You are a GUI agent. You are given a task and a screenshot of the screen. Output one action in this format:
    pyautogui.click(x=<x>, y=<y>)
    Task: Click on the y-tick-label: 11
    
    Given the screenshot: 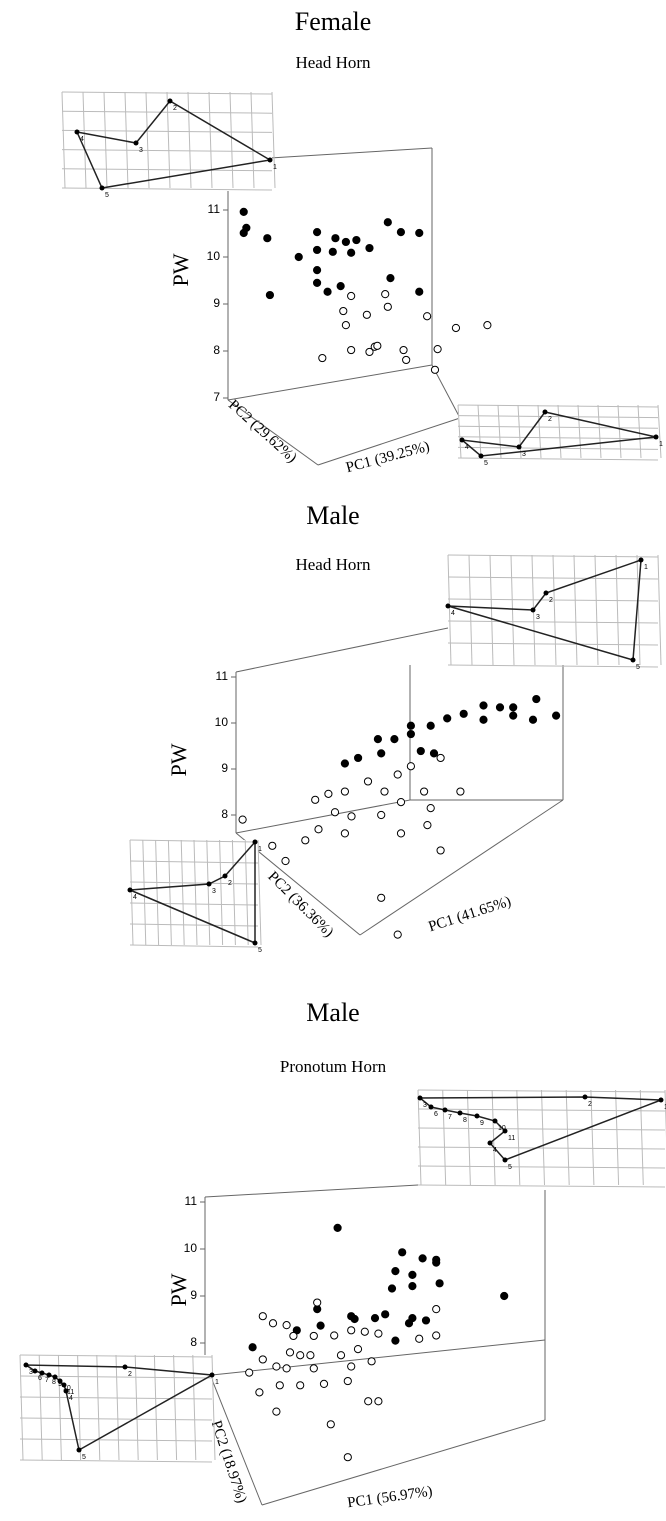 What is the action you would take?
    pyautogui.click(x=214, y=209)
    